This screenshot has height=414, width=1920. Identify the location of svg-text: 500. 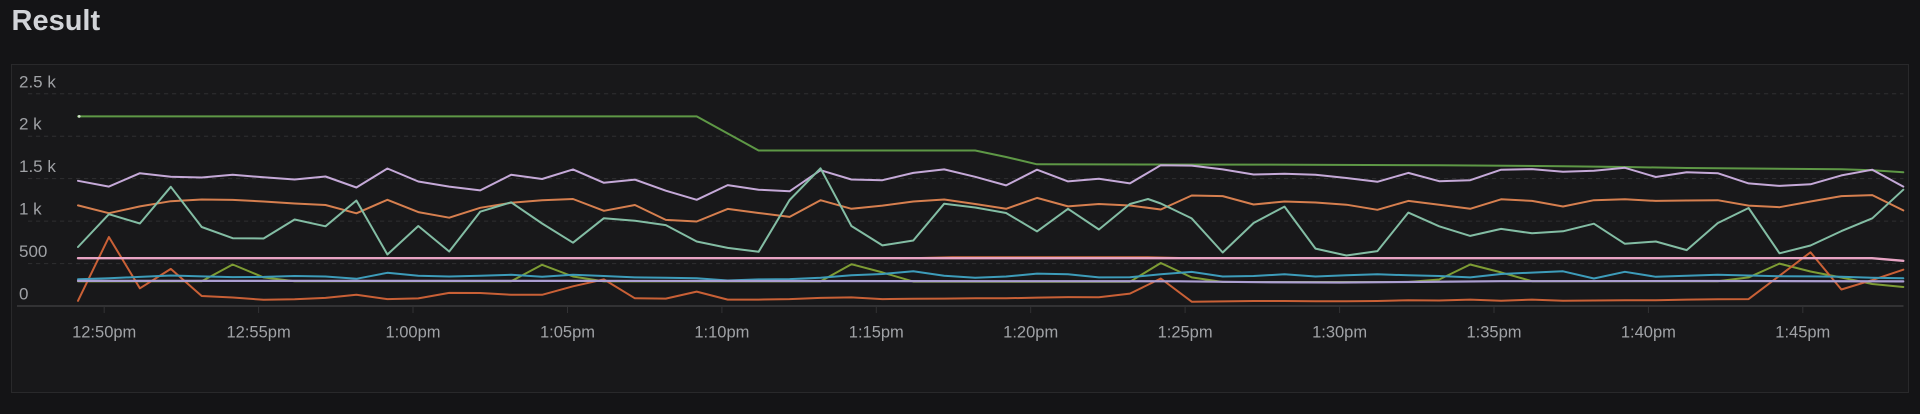
(33, 251).